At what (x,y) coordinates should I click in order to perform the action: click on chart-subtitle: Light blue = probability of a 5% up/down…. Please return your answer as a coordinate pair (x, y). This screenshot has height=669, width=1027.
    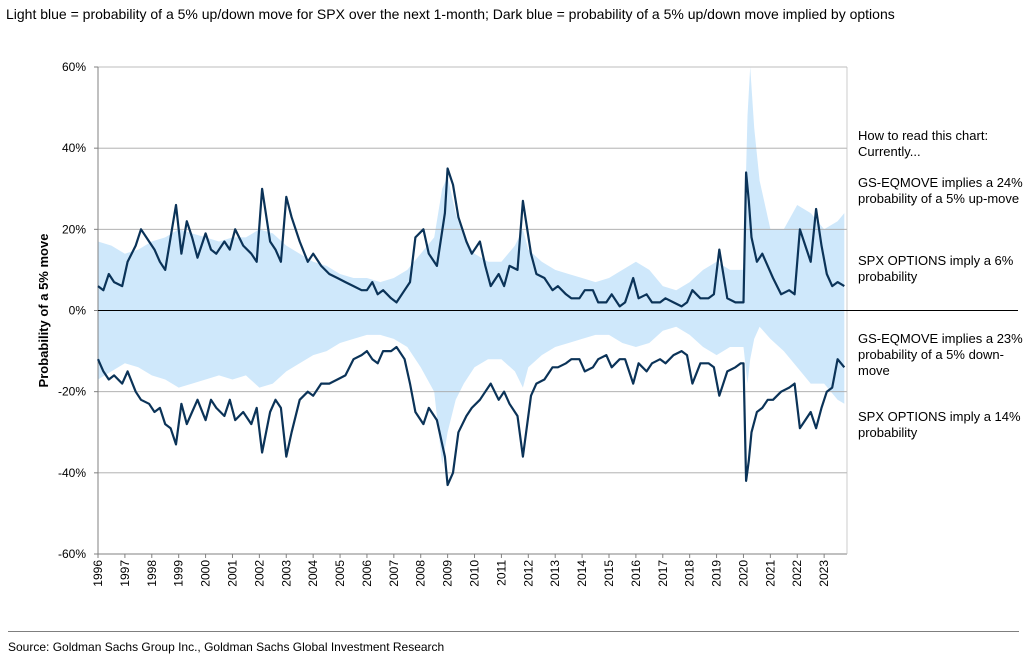
    Looking at the image, I should click on (450, 14).